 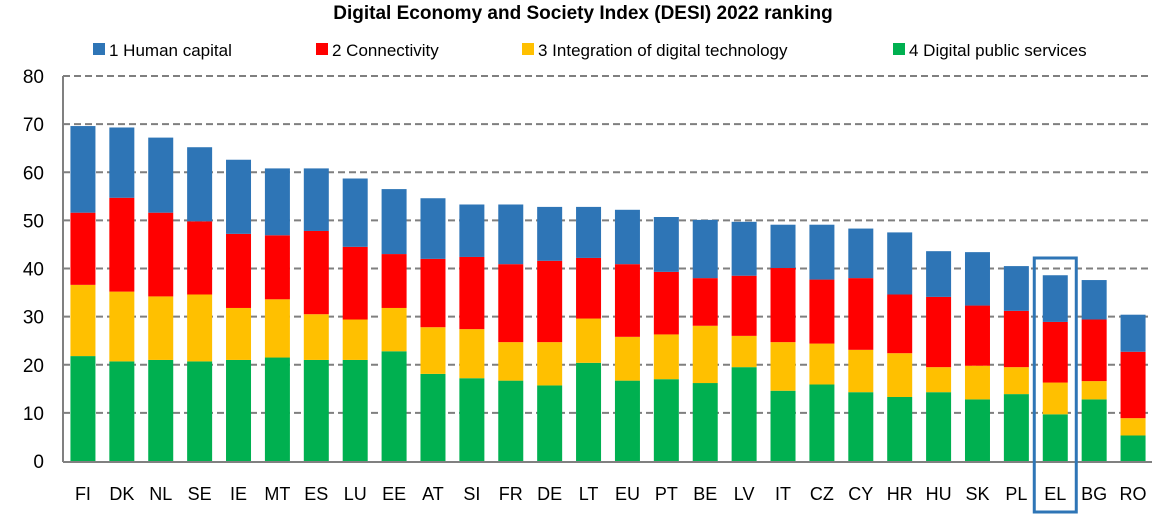 I want to click on bar-segment-pt-s0, so click(x=666, y=420).